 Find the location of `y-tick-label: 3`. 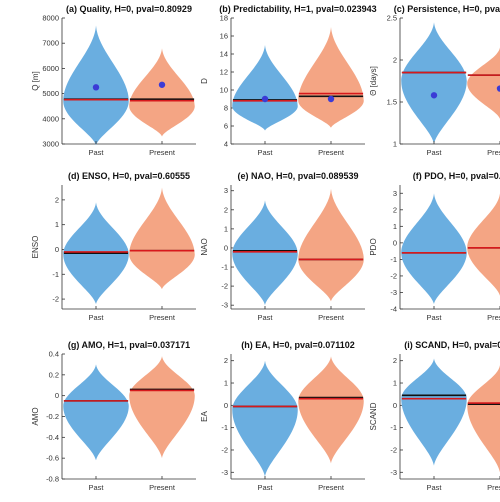

y-tick-label: 3 is located at coordinates (226, 190).